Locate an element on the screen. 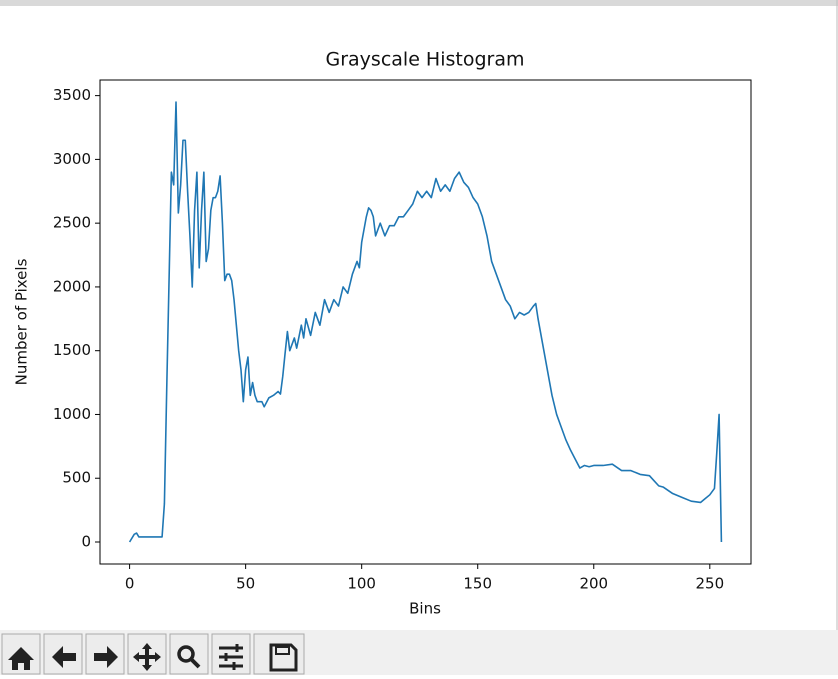 Image resolution: width=838 pixels, height=679 pixels. window-border is located at coordinates (419, 3).